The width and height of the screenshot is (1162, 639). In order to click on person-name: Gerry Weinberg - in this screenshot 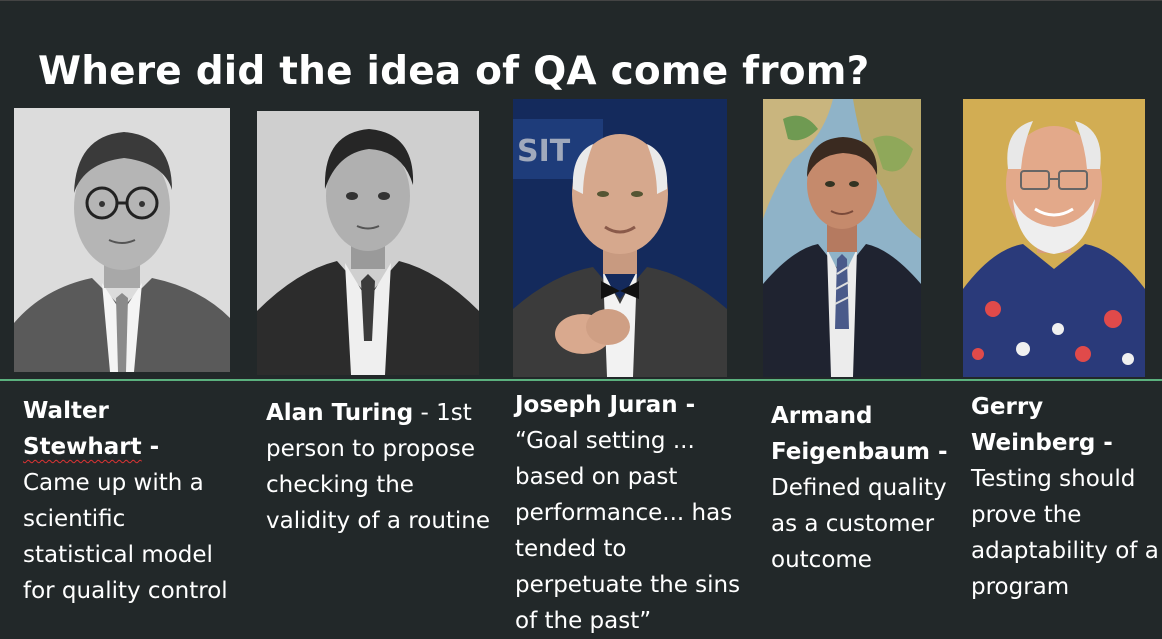, I will do `click(1042, 425)`.